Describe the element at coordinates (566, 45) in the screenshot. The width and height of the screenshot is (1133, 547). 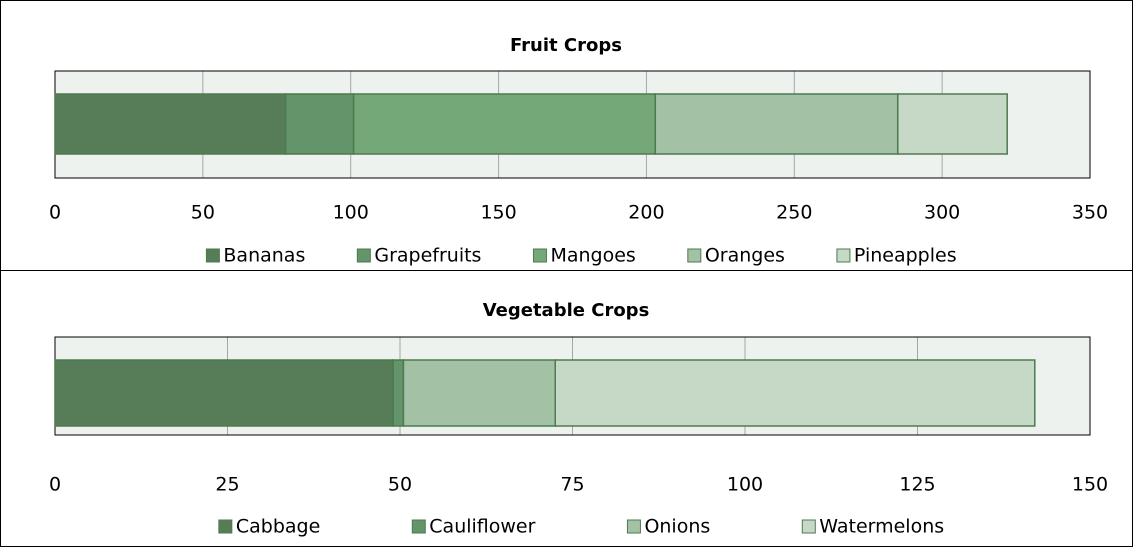
I see `chart-title: Fruit Crops` at that location.